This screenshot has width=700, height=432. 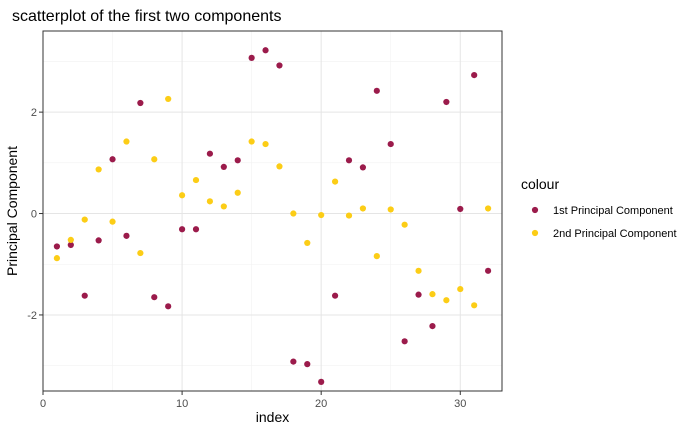 I want to click on y-tick-label: 2, so click(x=34, y=113).